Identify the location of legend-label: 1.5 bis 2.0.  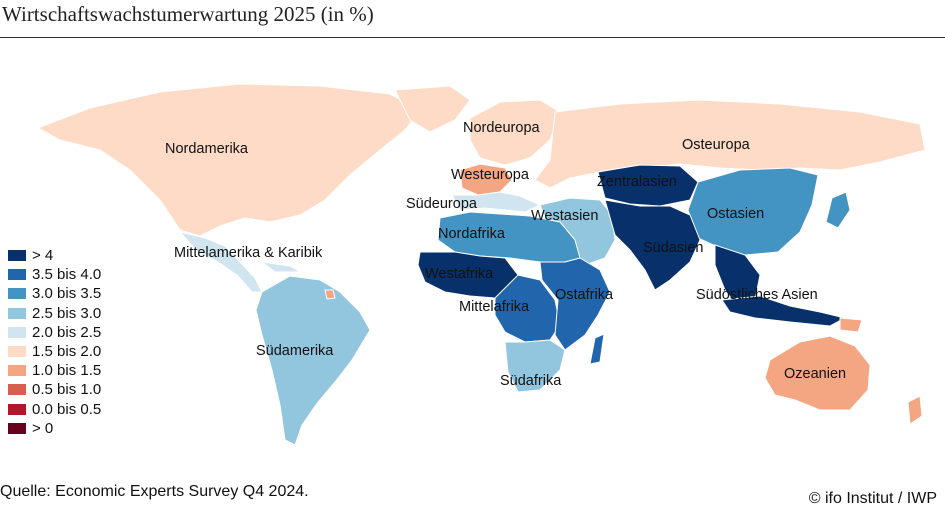
(67, 352).